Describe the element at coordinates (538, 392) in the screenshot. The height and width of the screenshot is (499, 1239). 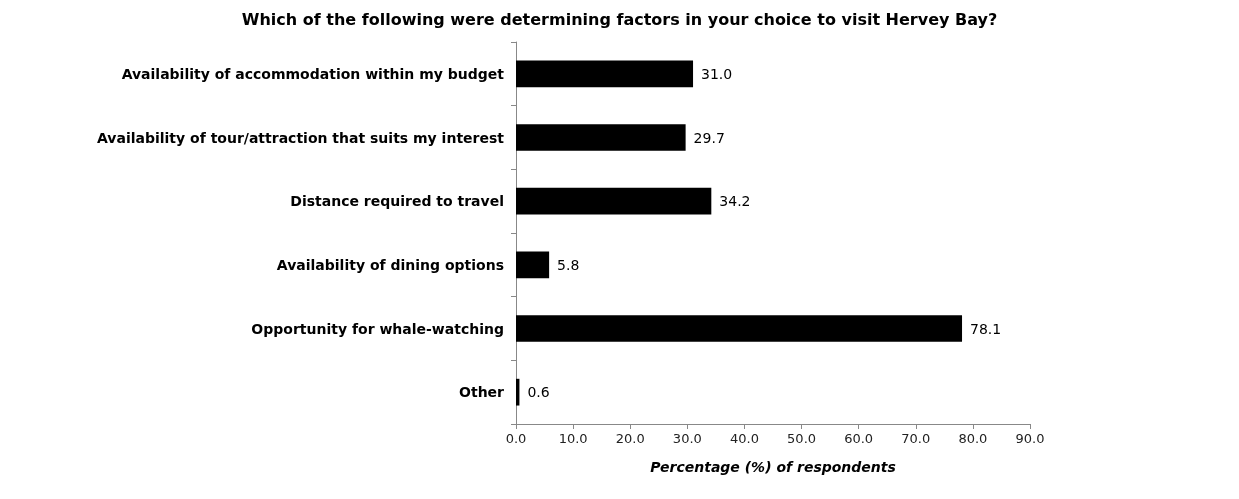
I see `data-label: 0.6` at that location.